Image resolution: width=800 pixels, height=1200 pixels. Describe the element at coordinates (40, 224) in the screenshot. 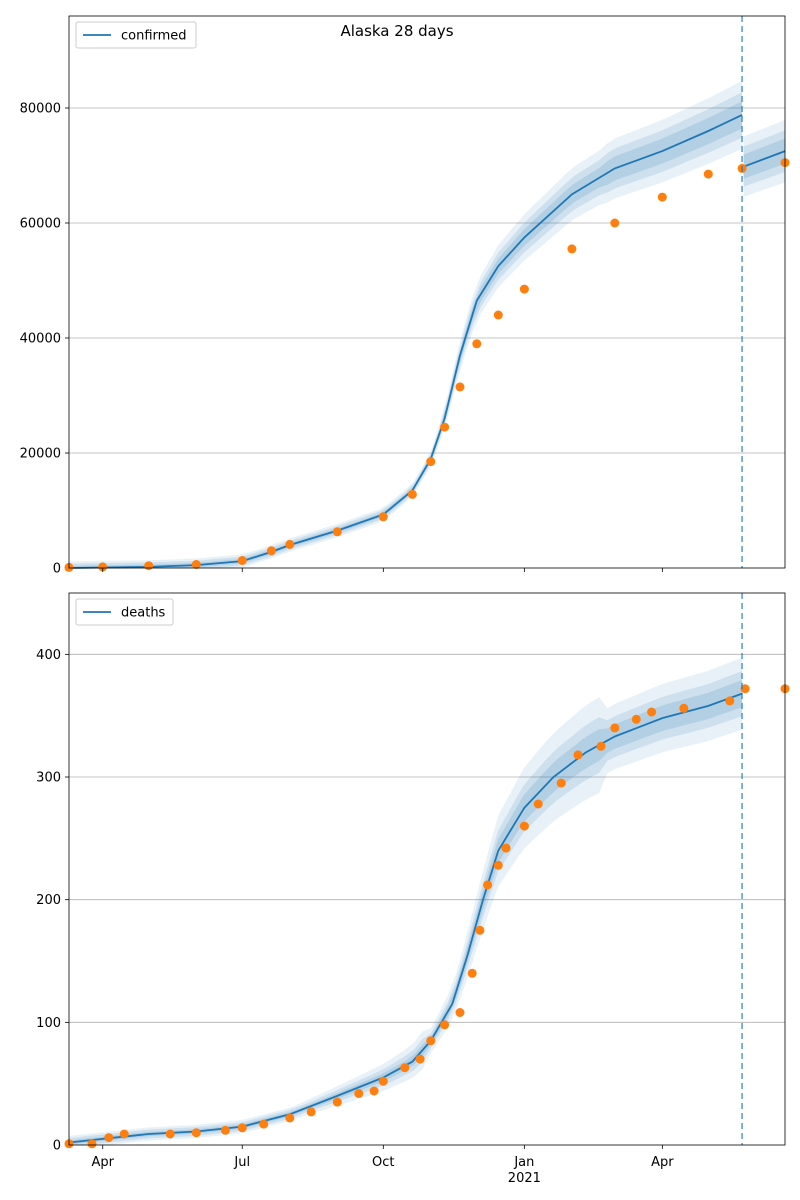

I see `y-tick-label: 60000` at that location.